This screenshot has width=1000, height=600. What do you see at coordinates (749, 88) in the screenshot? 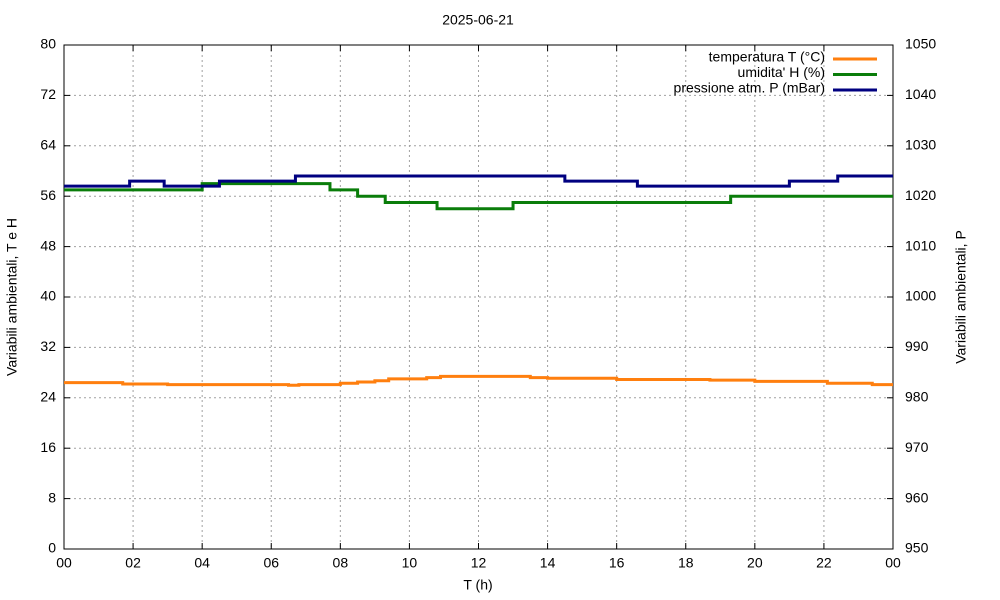
I see `legend-label: pressione atm. P (mBar)` at bounding box center [749, 88].